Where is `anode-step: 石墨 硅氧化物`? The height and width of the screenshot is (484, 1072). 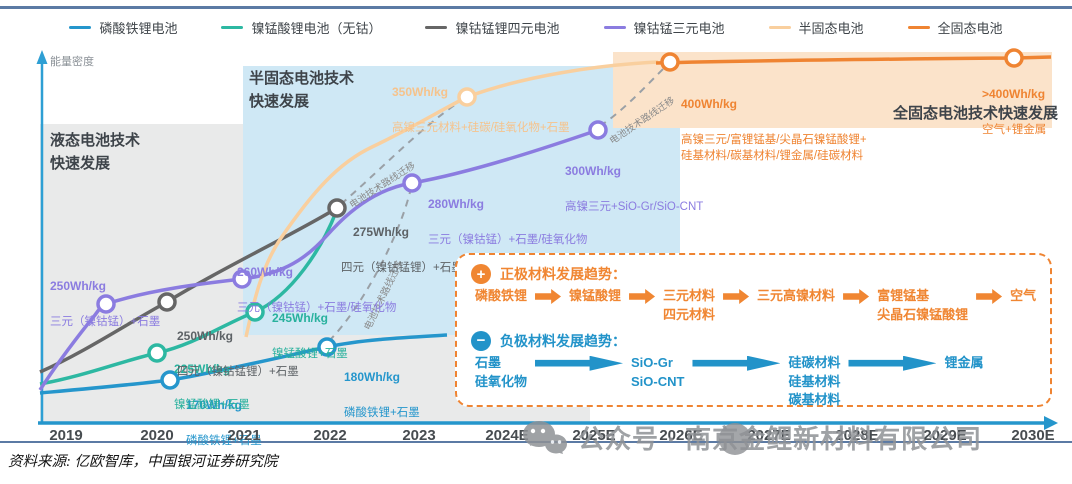
anode-step: 石墨 硅氧化物 is located at coordinates (501, 371).